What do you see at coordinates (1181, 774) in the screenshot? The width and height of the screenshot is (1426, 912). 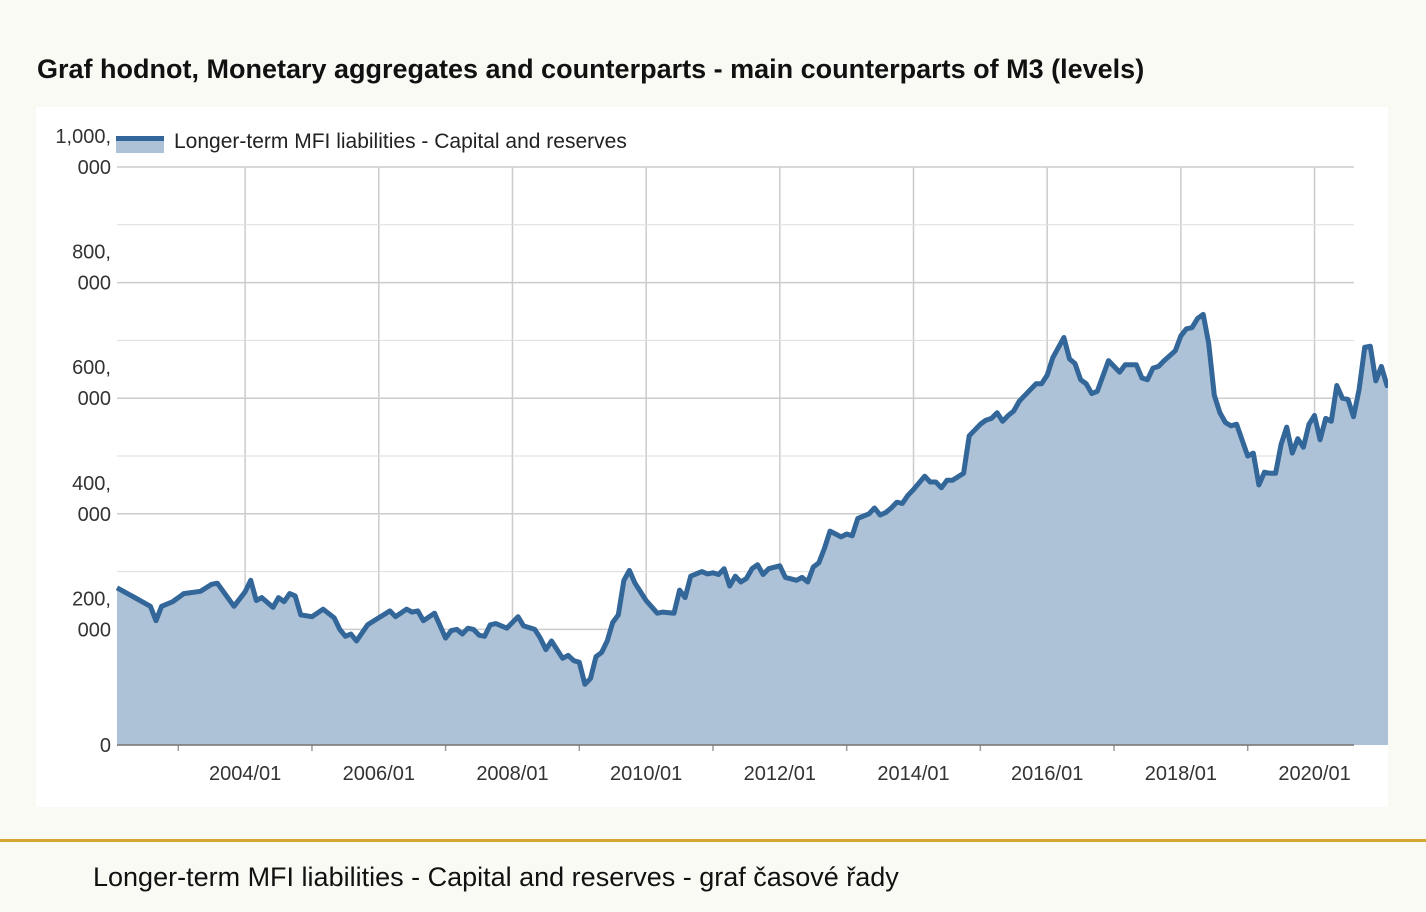 I see `x-tick-label: 2018/01` at bounding box center [1181, 774].